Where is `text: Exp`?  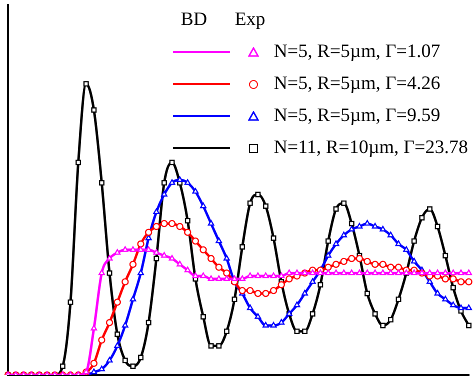
text: Exp is located at coordinates (250, 20).